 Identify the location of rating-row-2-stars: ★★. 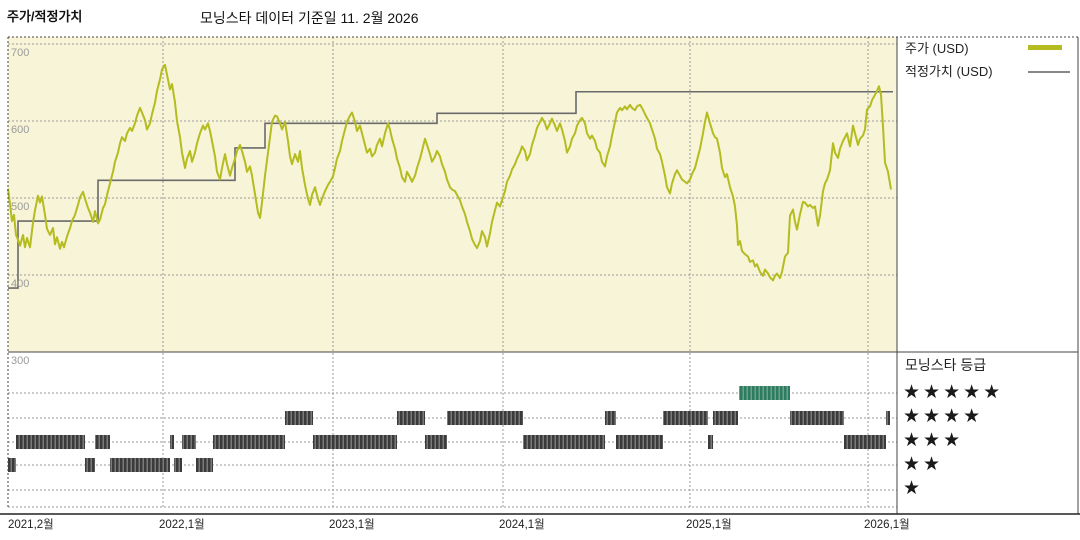
(923, 464).